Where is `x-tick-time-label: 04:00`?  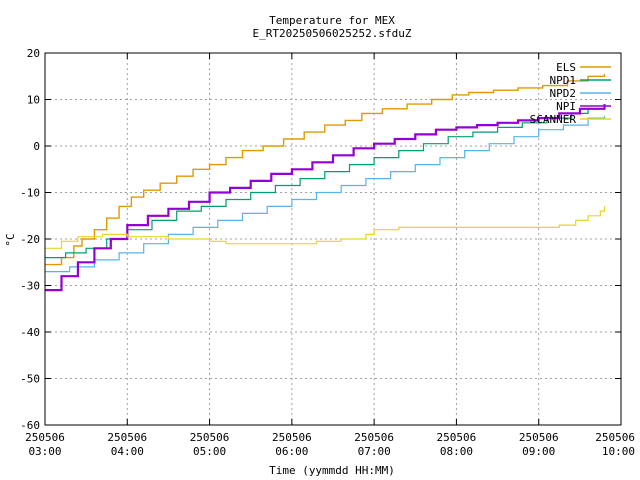 x-tick-time-label: 04:00 is located at coordinates (127, 451).